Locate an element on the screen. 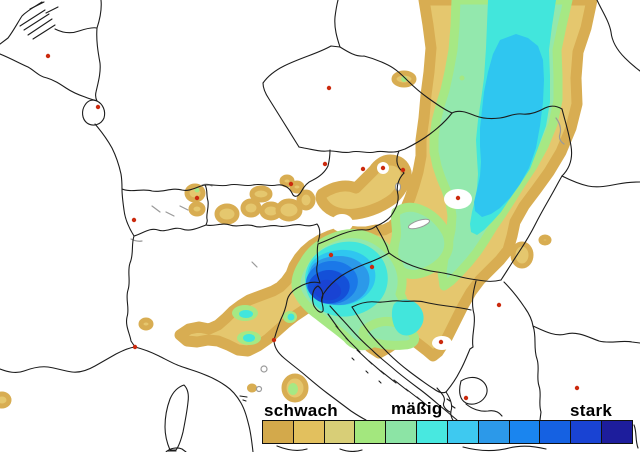 The height and width of the screenshot is (452, 640). precip-turquoise-cores is located at coordinates (267, 326).